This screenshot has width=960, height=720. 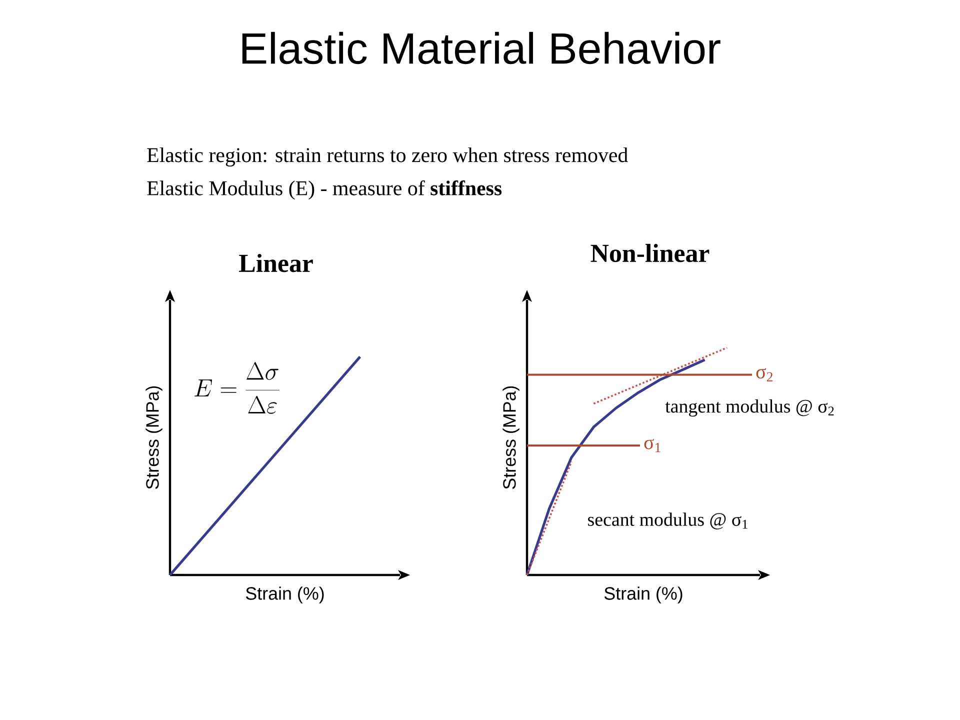 I want to click on text: Elastic region: strain returns to zero when stress removed, so click(x=387, y=157).